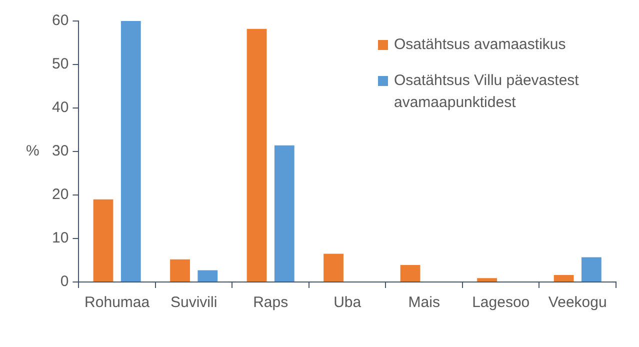  Describe the element at coordinates (348, 303) in the screenshot. I see `x-tick-label: Uba` at that location.